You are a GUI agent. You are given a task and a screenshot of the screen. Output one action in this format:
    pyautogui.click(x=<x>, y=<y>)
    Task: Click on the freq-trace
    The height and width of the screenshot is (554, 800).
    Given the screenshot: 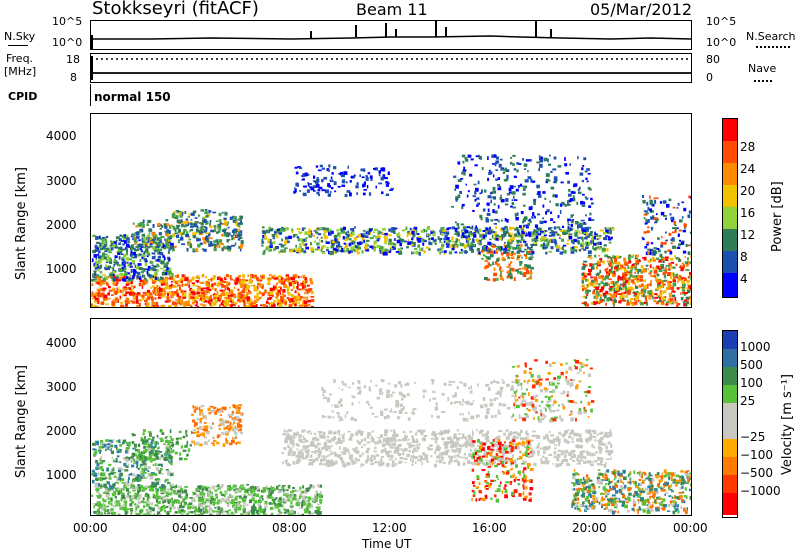 What is the action you would take?
    pyautogui.click(x=391, y=68)
    